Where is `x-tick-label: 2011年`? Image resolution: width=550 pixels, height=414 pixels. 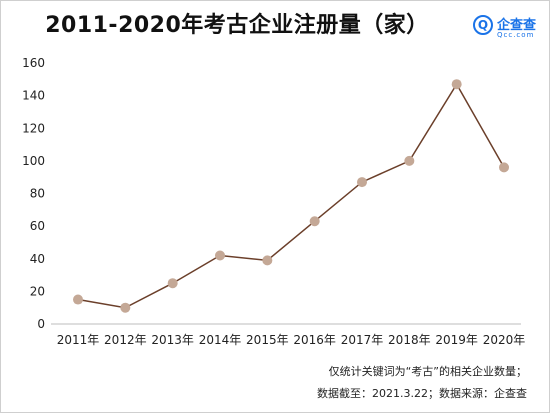 x-tick-label: 2011年 is located at coordinates (78, 340).